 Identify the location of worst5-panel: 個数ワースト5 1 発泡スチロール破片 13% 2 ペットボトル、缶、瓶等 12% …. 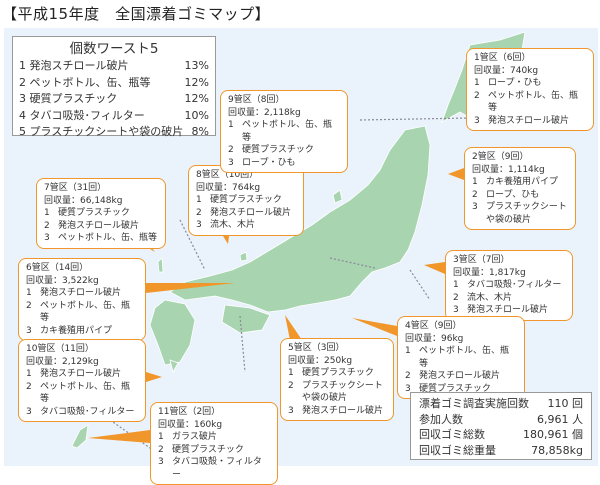
(114, 87).